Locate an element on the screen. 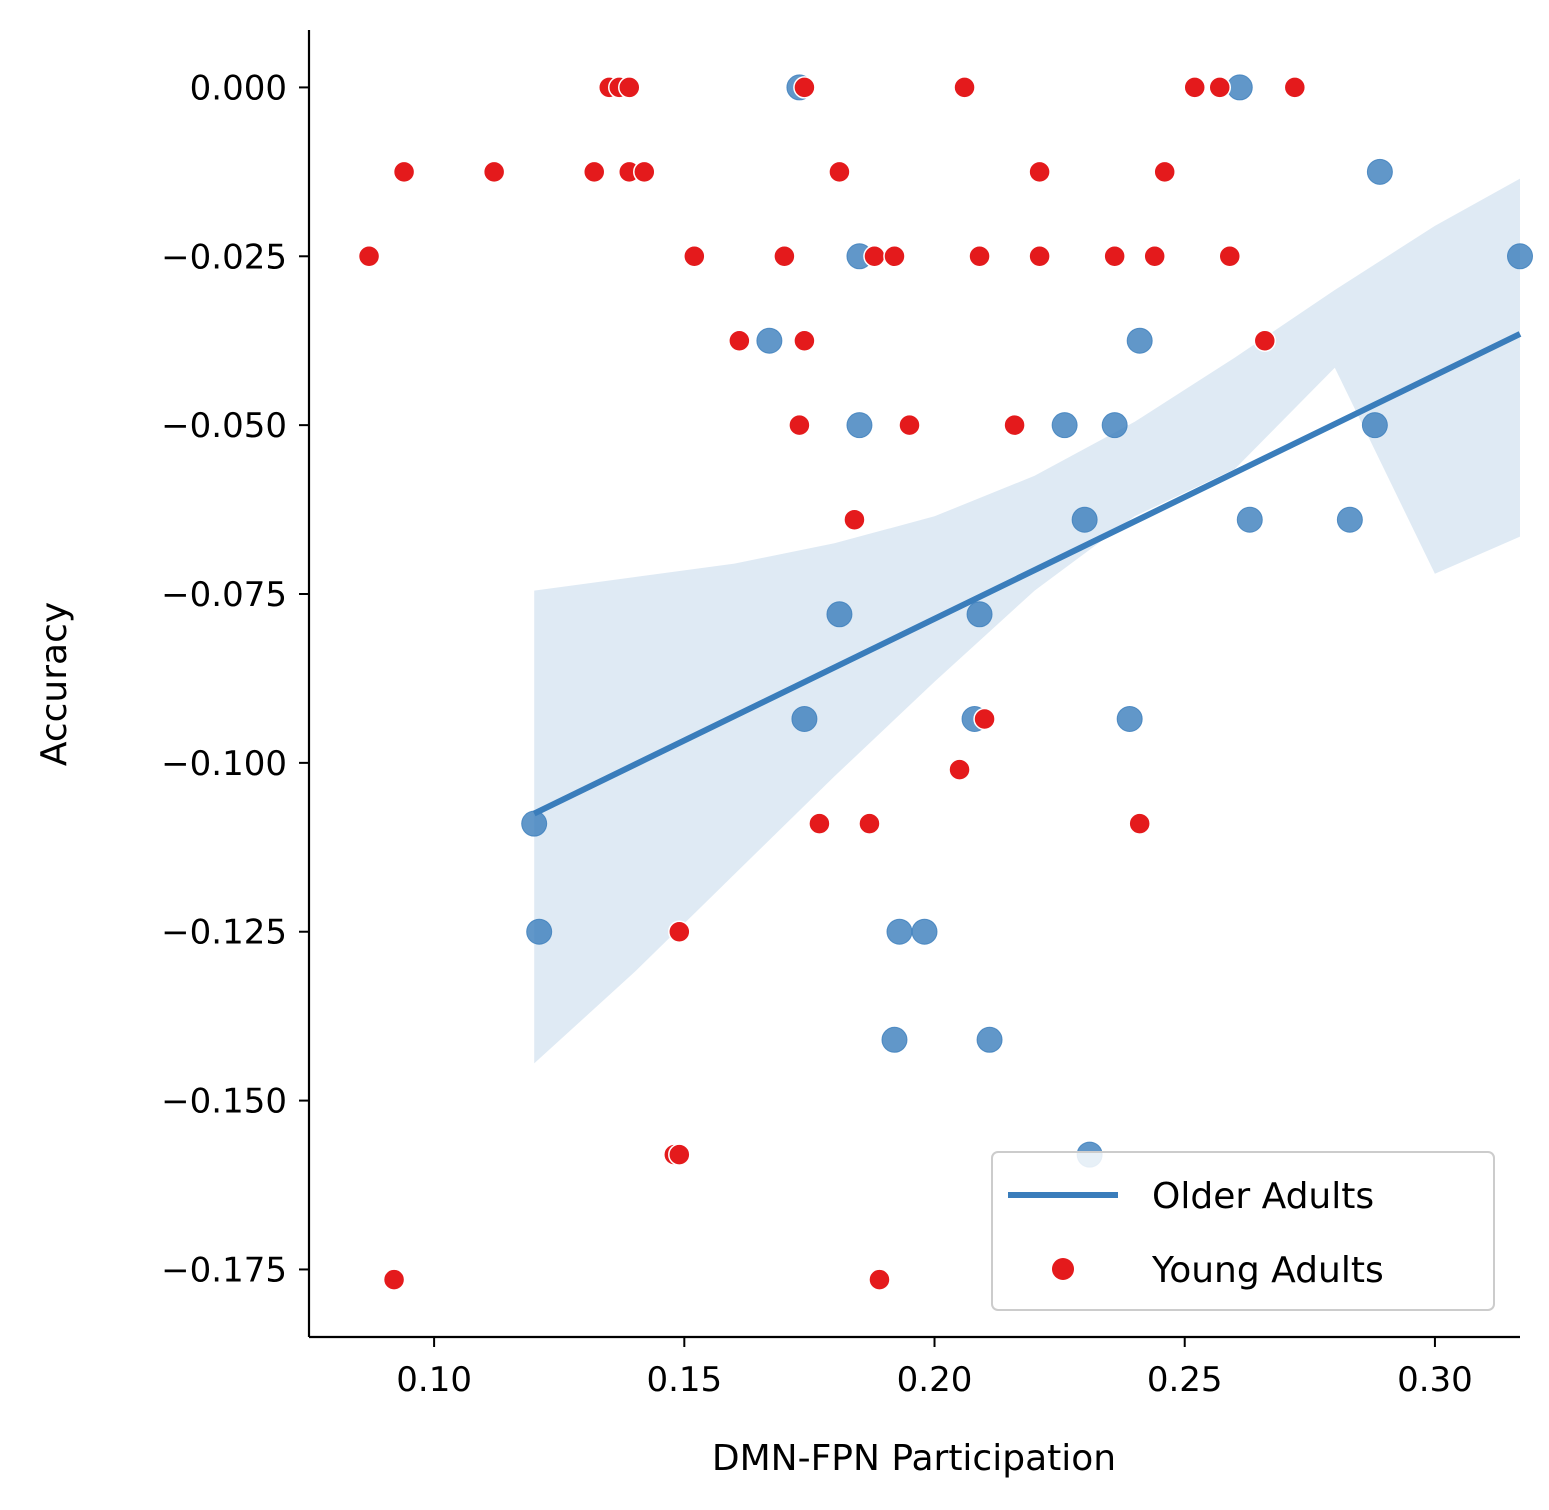 The width and height of the screenshot is (1549, 1510). x-tick-label: 0.10 is located at coordinates (434, 1380).